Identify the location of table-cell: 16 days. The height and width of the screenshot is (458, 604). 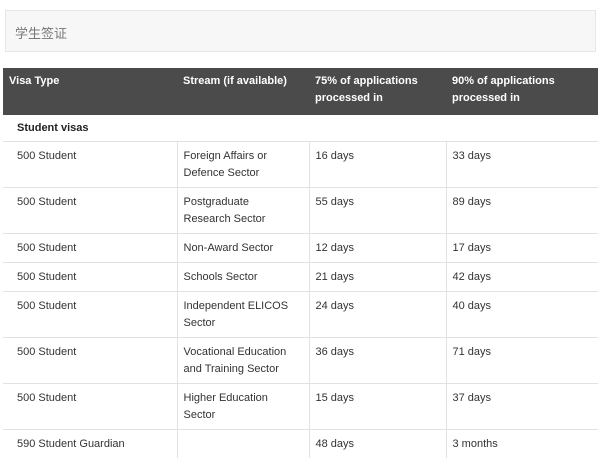
(377, 165).